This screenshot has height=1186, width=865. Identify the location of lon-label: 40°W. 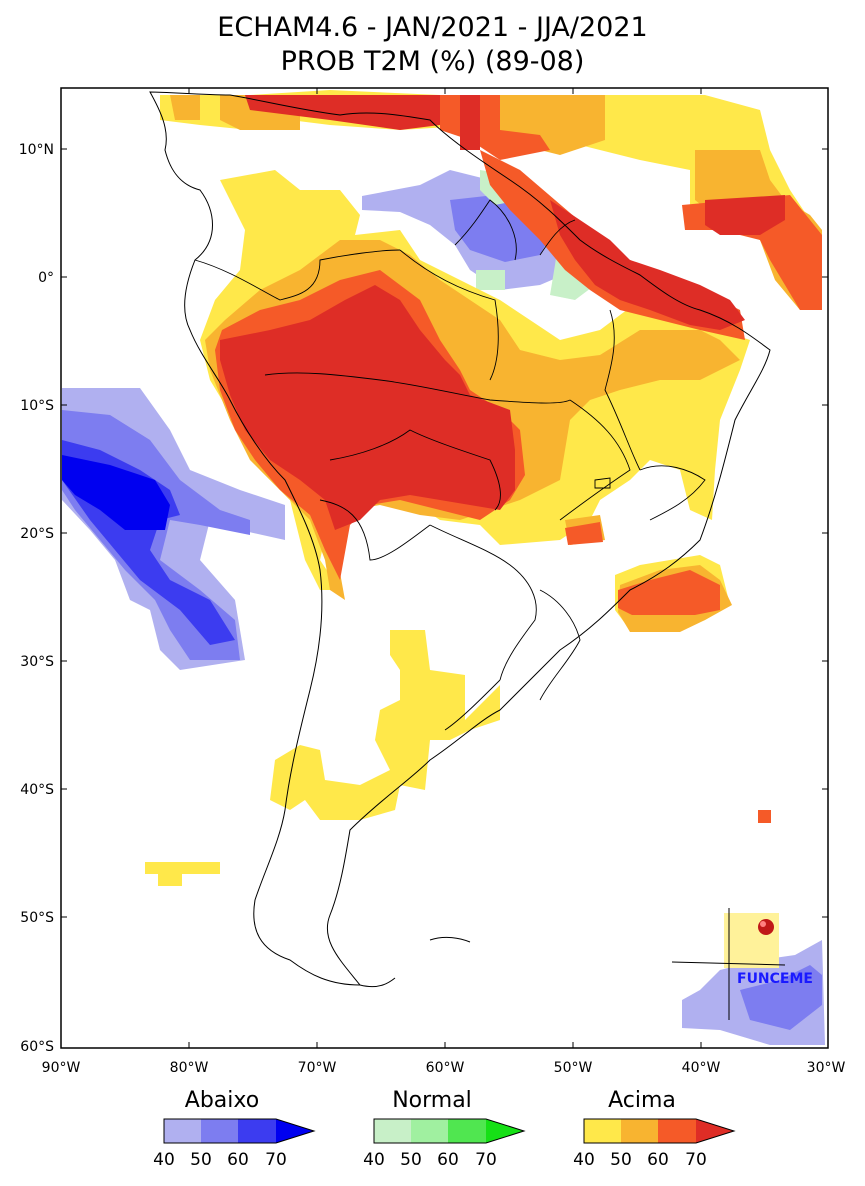
(701, 1068).